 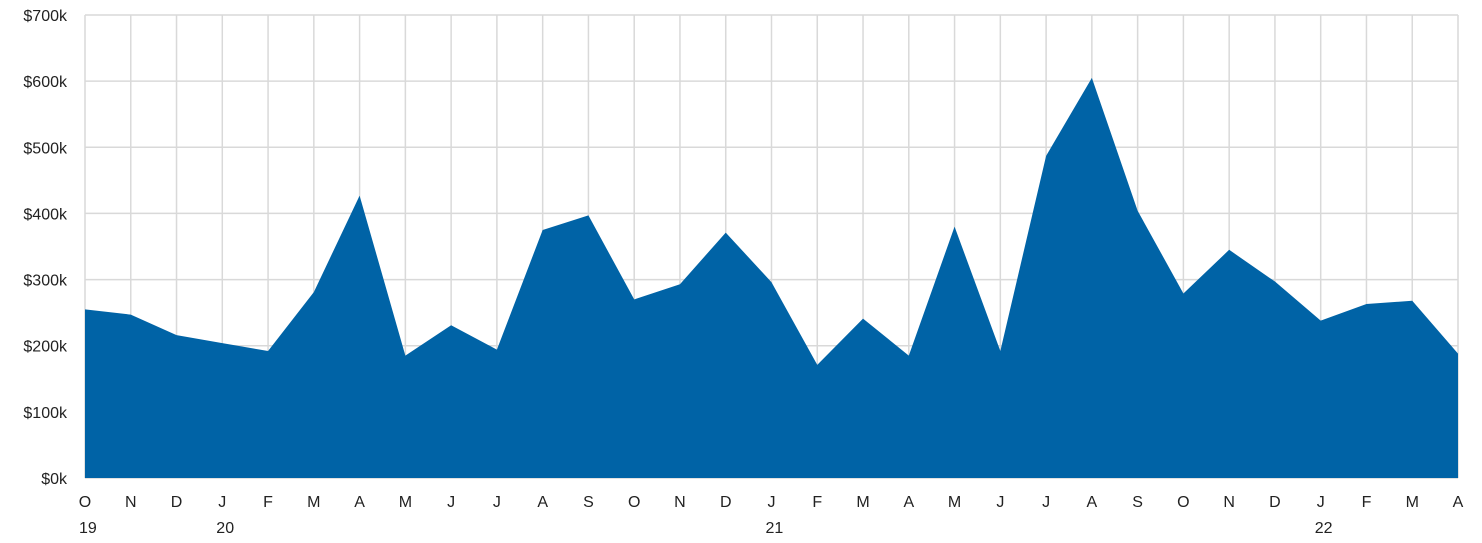 What do you see at coordinates (45, 413) in the screenshot?
I see `y-tick-label: $100k` at bounding box center [45, 413].